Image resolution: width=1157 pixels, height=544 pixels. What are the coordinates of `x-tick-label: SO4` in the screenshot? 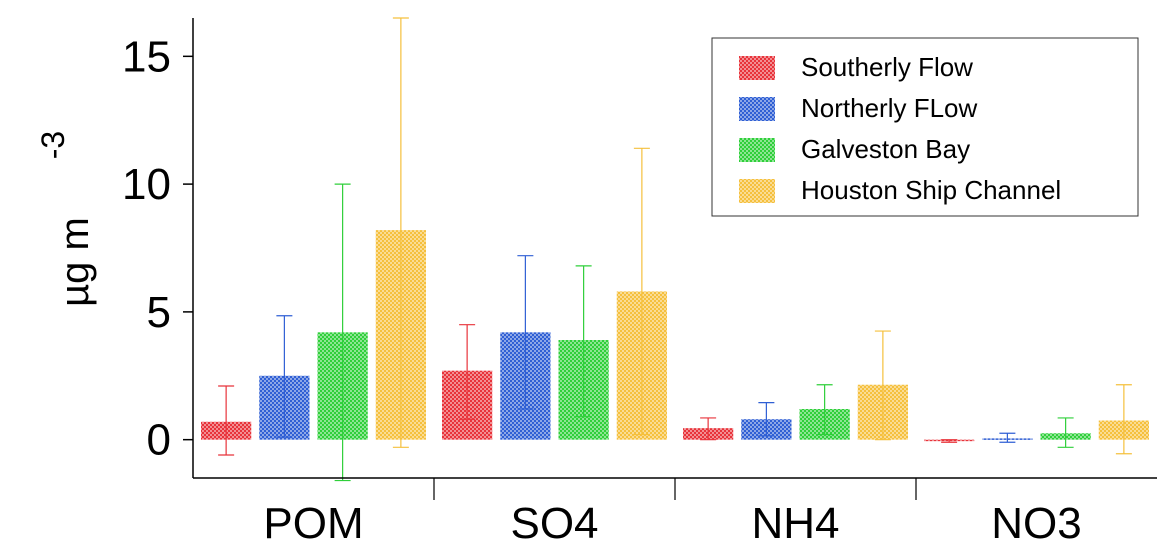 It's located at (554, 521).